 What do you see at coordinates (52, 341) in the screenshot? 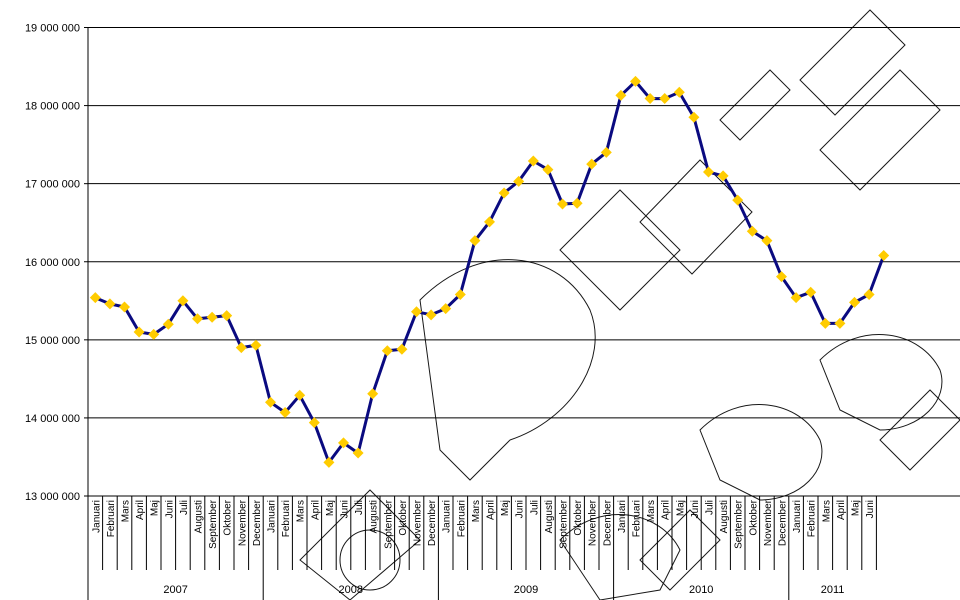
I see `y-tick-label: 15 000 000` at bounding box center [52, 341].